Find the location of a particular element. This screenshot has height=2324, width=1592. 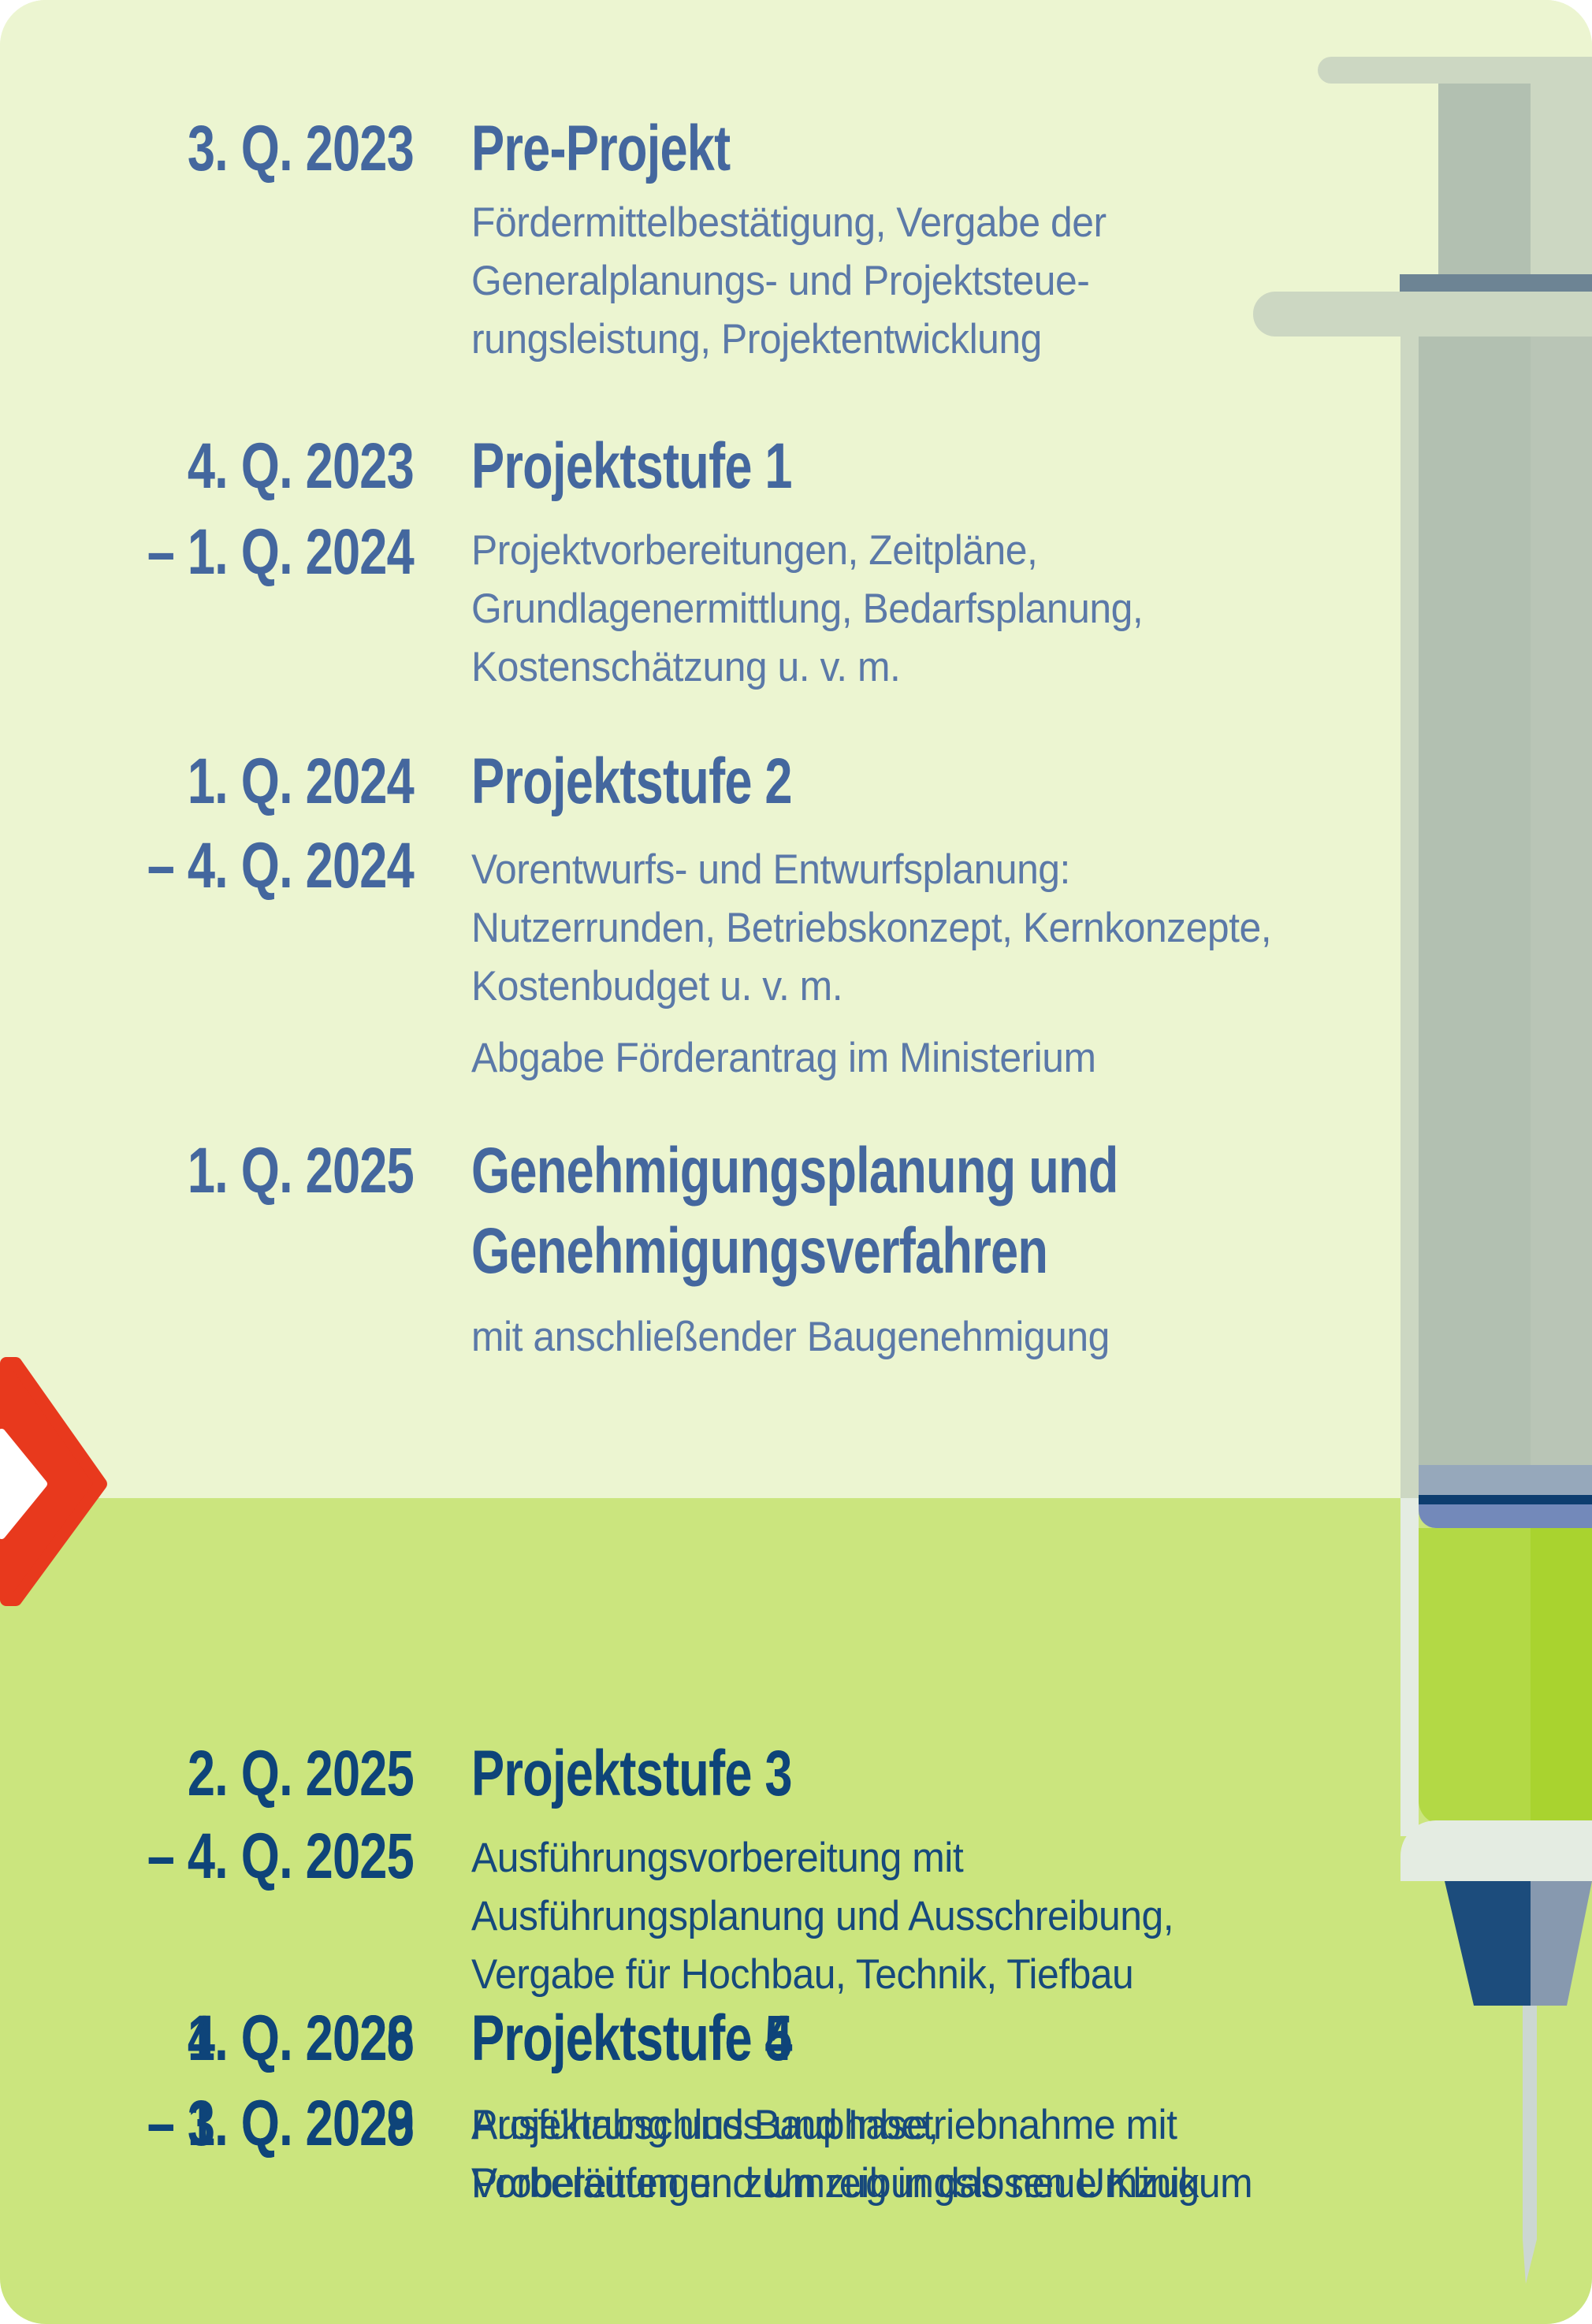

syringe-liquid-left is located at coordinates (1475, 1676).